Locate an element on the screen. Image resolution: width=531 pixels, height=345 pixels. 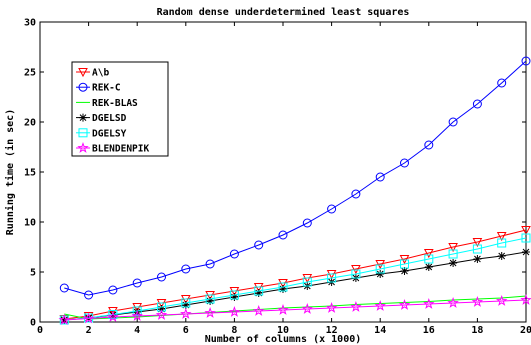
y-tick-label: 20 is located at coordinates (30, 123).